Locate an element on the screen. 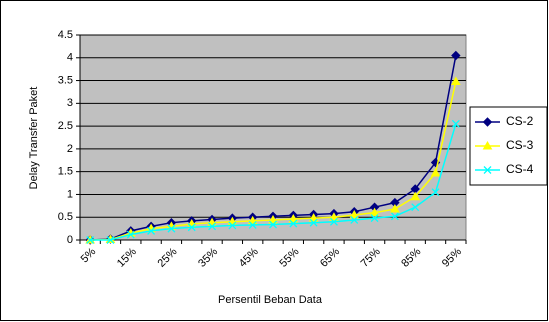 This screenshot has height=322, width=549. y-tick-label: 2.5 is located at coordinates (65, 126).